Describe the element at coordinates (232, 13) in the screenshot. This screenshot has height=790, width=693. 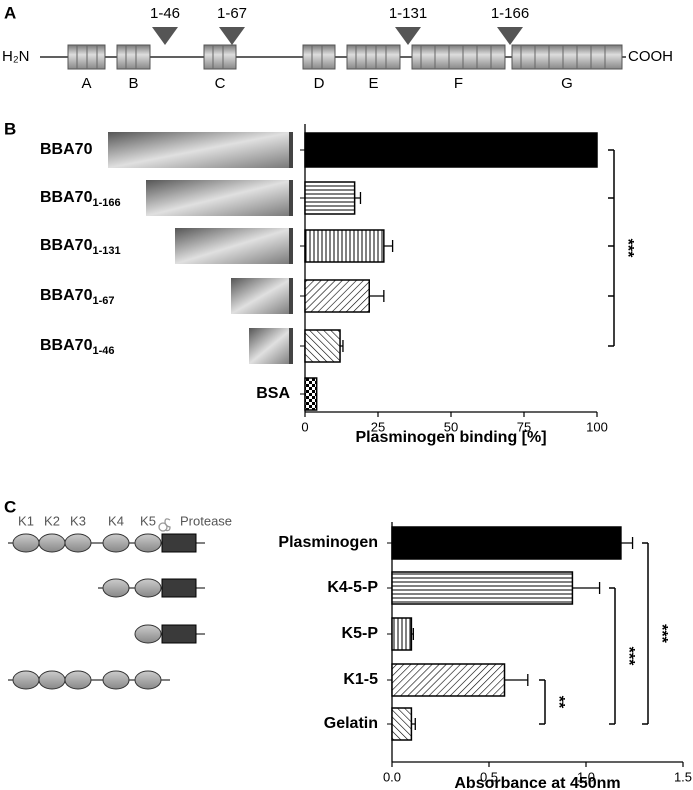
I see `truncation-label: 1-67` at that location.